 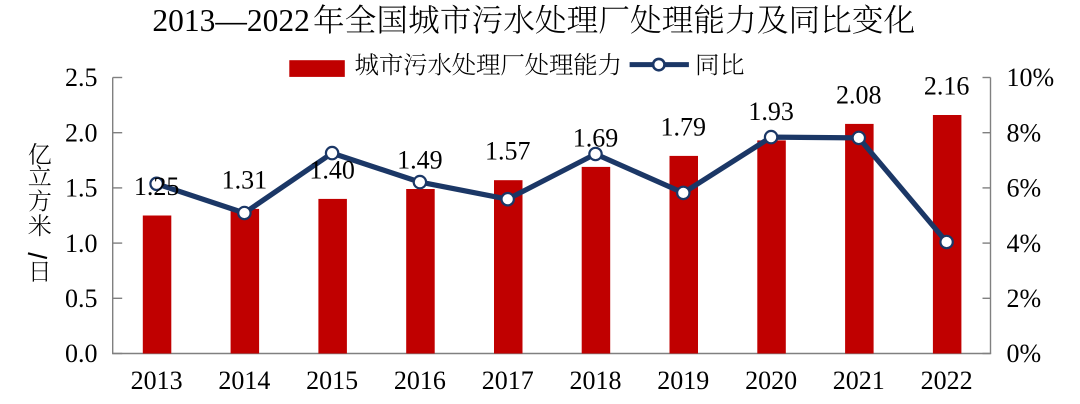 What do you see at coordinates (683, 380) in the screenshot?
I see `svg-text: 2019` at bounding box center [683, 380].